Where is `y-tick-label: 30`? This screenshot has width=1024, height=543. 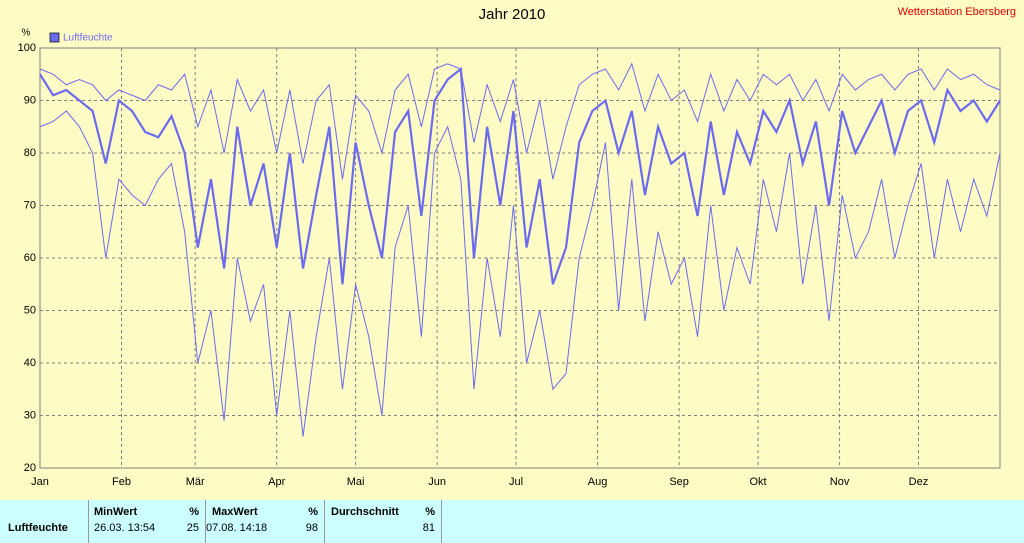 y-tick-label: 30 is located at coordinates (30, 415).